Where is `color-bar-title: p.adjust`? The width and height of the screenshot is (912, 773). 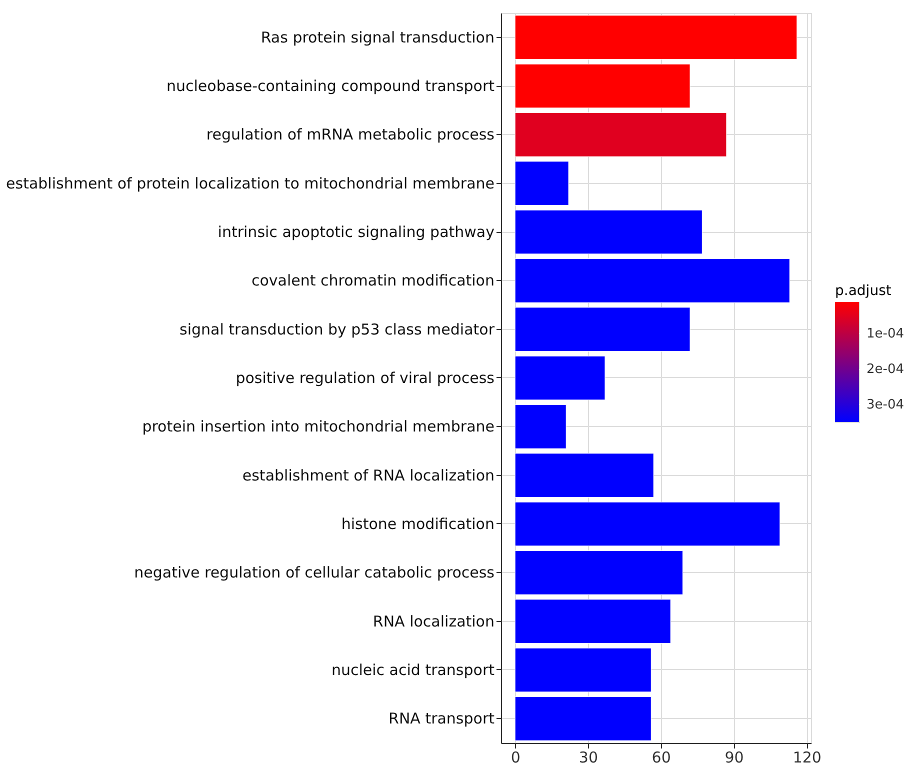 color-bar-title: p.adjust is located at coordinates (863, 291).